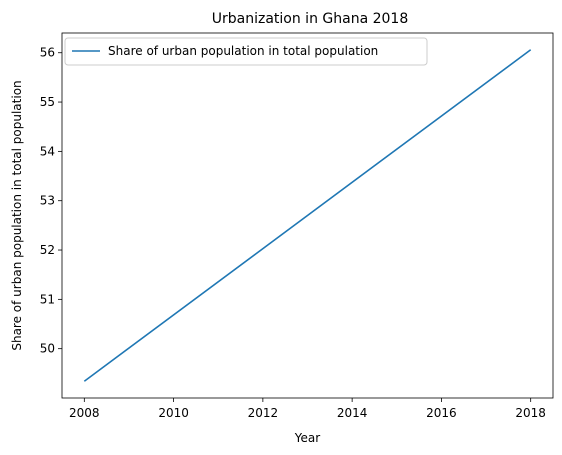 This screenshot has height=455, width=562. I want to click on y-tick-label: 51, so click(47, 299).